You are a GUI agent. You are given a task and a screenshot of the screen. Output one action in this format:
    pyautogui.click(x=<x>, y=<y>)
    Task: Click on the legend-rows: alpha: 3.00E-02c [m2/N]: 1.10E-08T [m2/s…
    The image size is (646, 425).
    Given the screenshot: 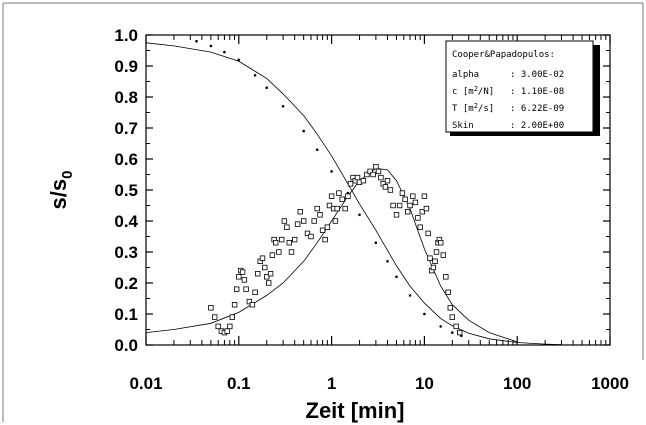 What is the action you would take?
    pyautogui.click(x=508, y=100)
    